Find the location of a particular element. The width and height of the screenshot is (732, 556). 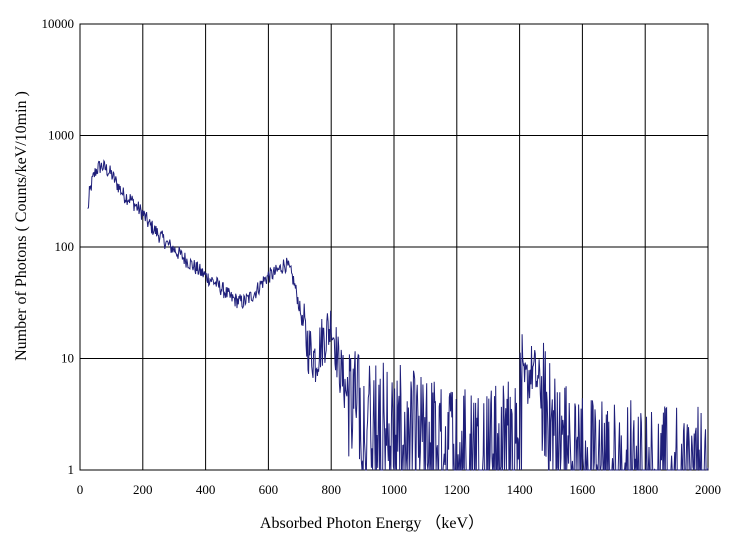

y-tick-label: 10 is located at coordinates (67, 358).